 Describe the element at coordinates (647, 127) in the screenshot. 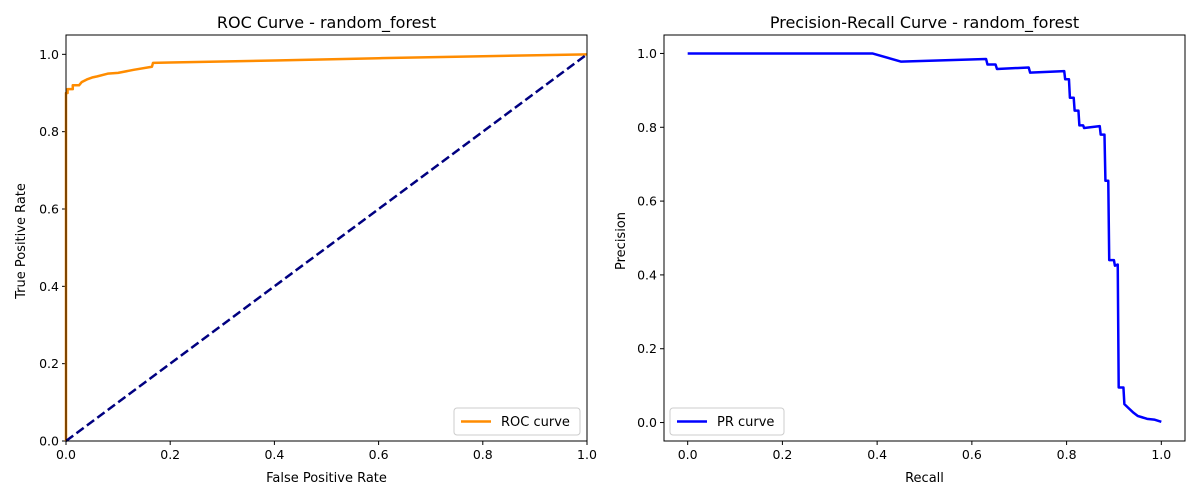

I see `pr-y-tick-label: 0.8` at that location.